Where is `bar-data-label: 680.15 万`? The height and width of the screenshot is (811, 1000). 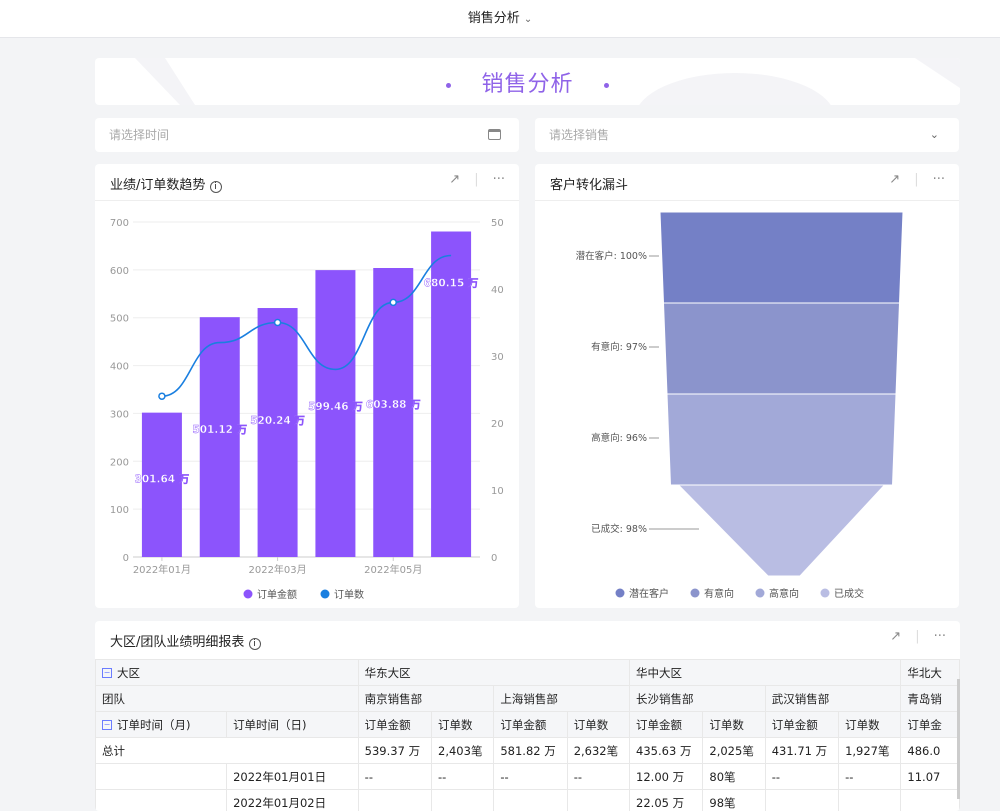
bar-data-label: 680.15 万 is located at coordinates (451, 283).